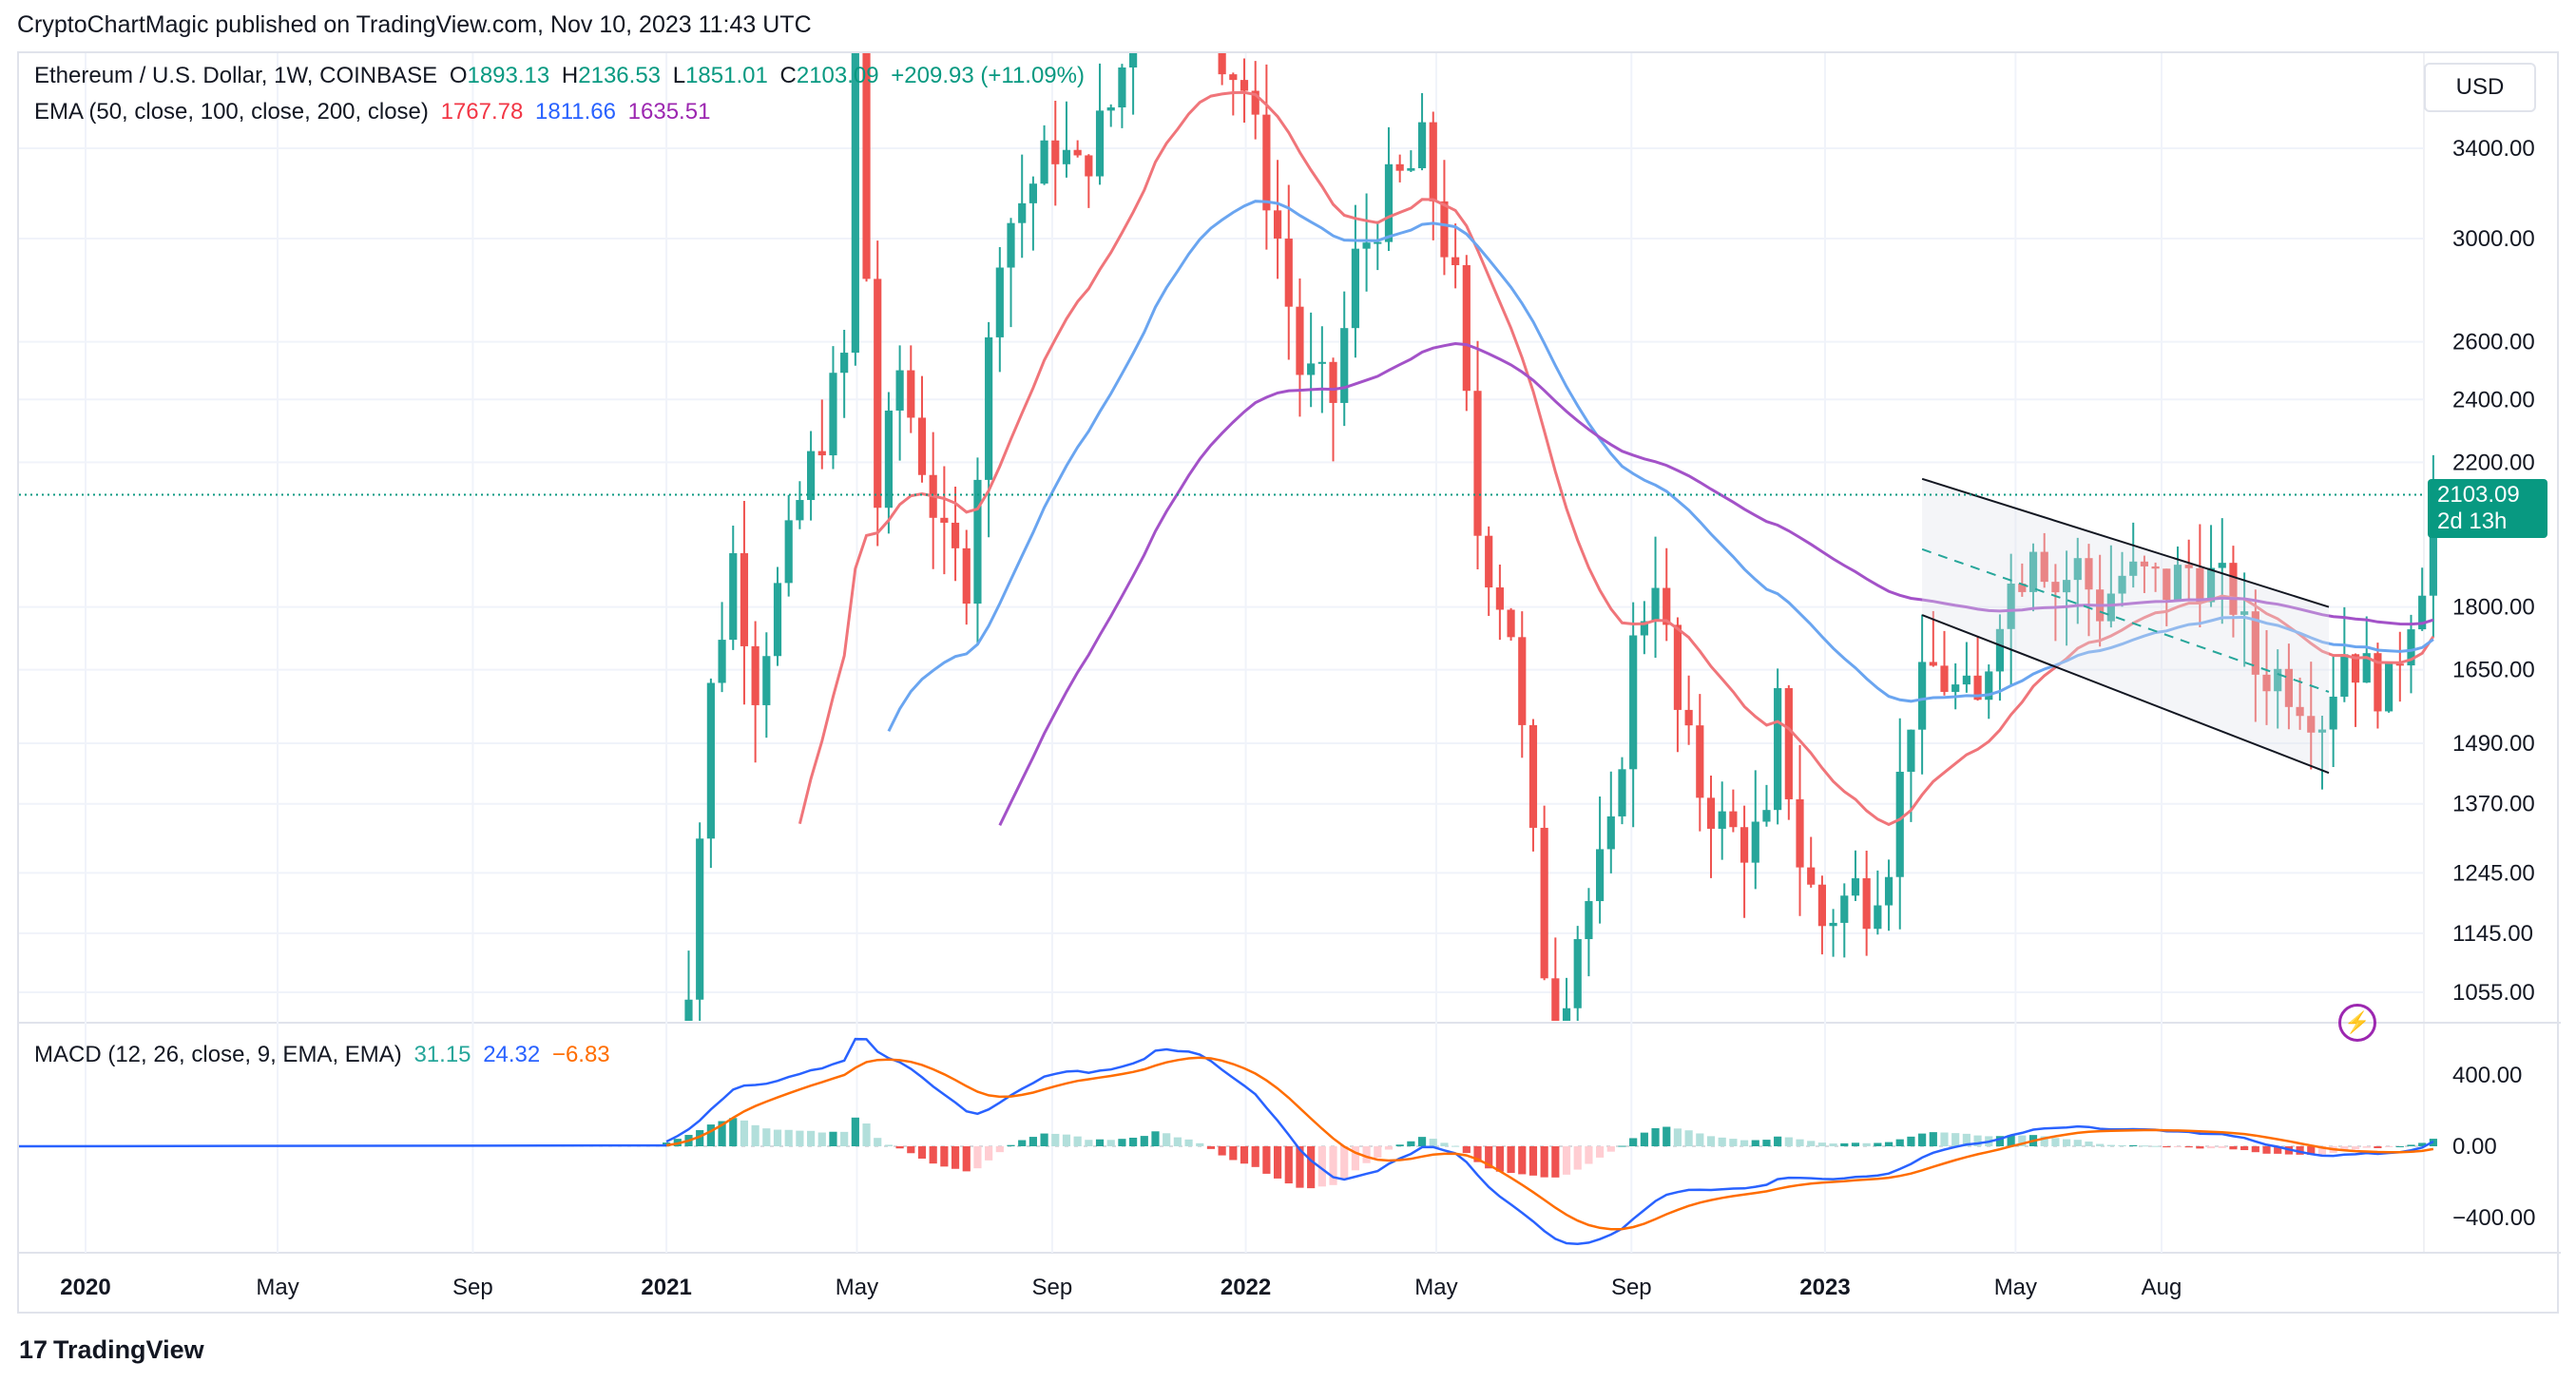 The width and height of the screenshot is (2576, 1382). Describe the element at coordinates (232, 112) in the screenshot. I see `ema-title: EMA (50, close, 100, close, 200, close)` at that location.